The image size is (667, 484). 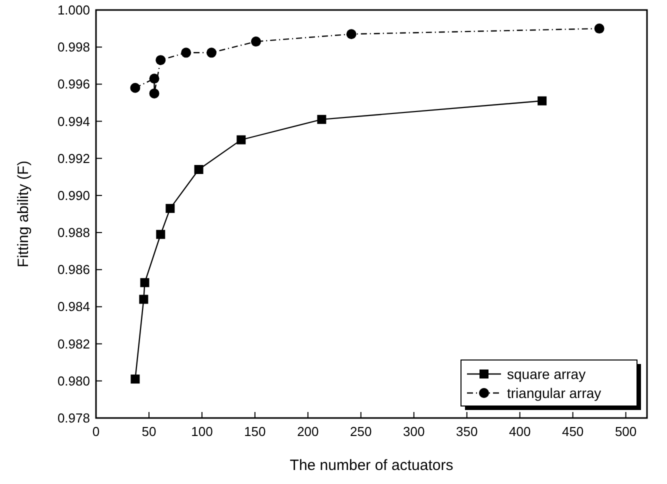 What do you see at coordinates (73, 121) in the screenshot?
I see `y-tick-label: 0.994` at bounding box center [73, 121].